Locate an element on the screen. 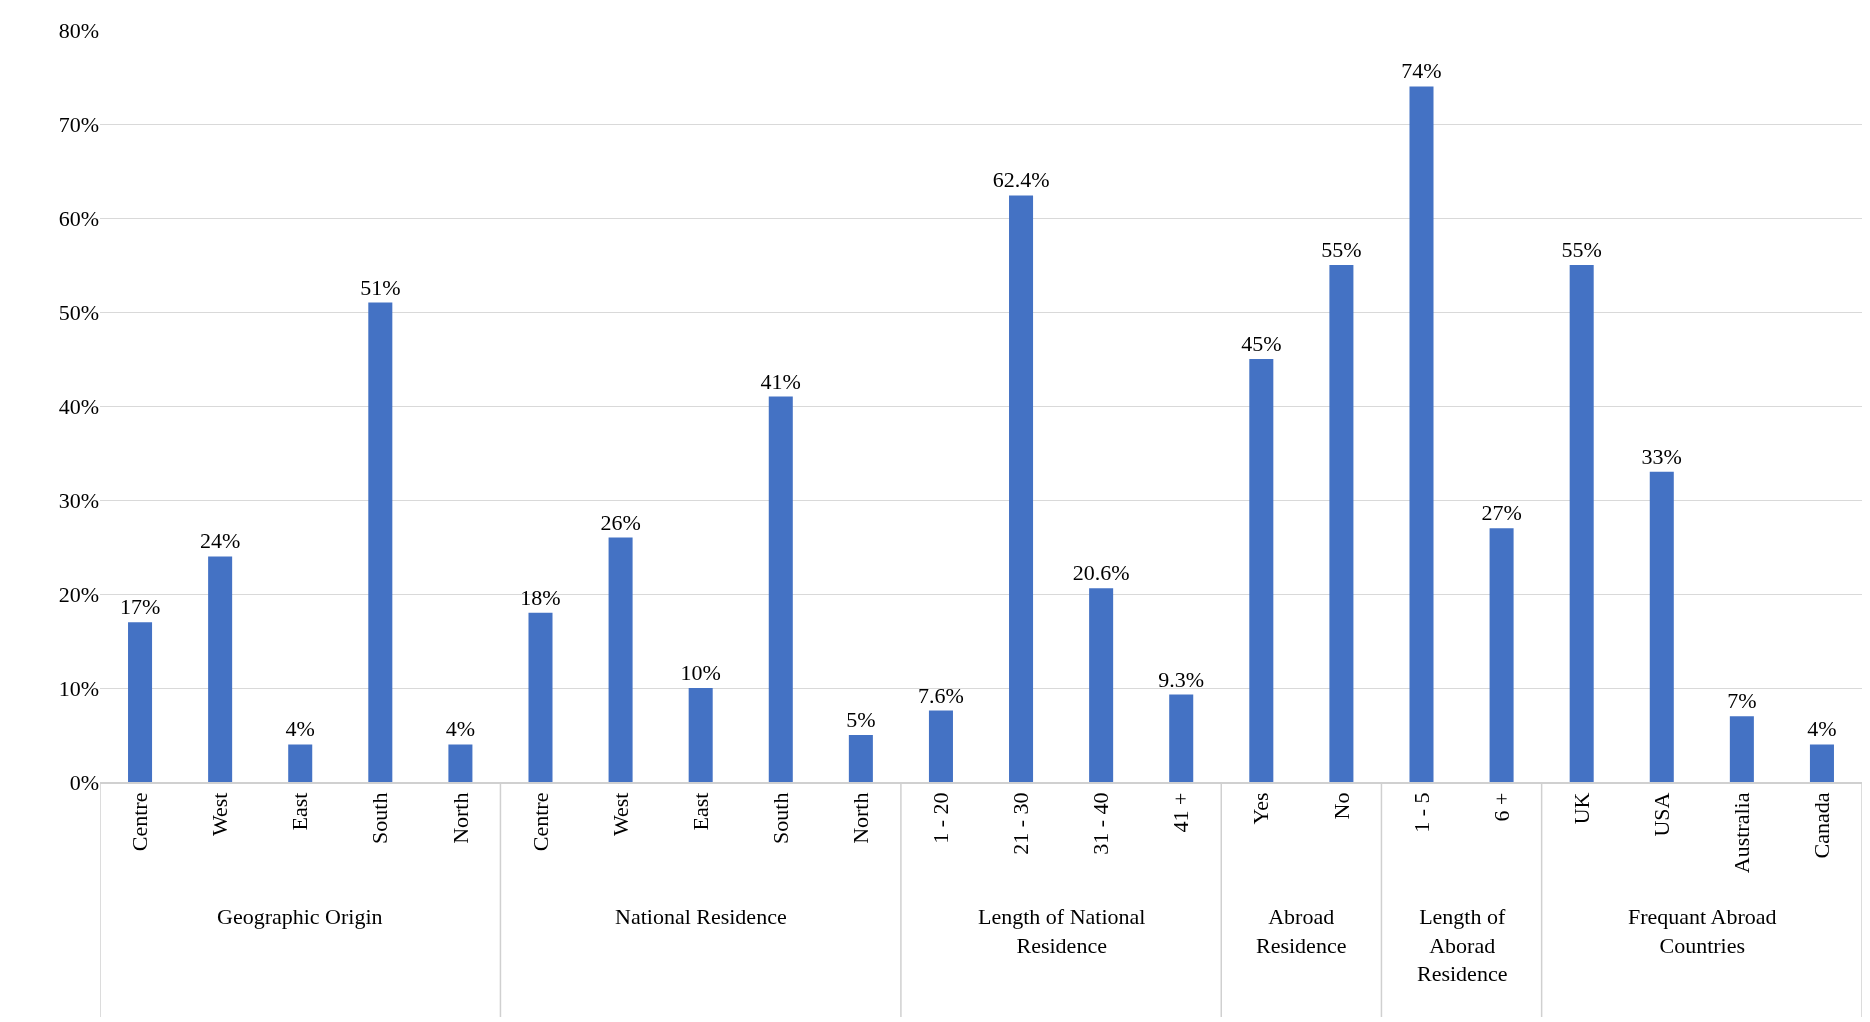  y-tick-label: 40% is located at coordinates (78, 406).